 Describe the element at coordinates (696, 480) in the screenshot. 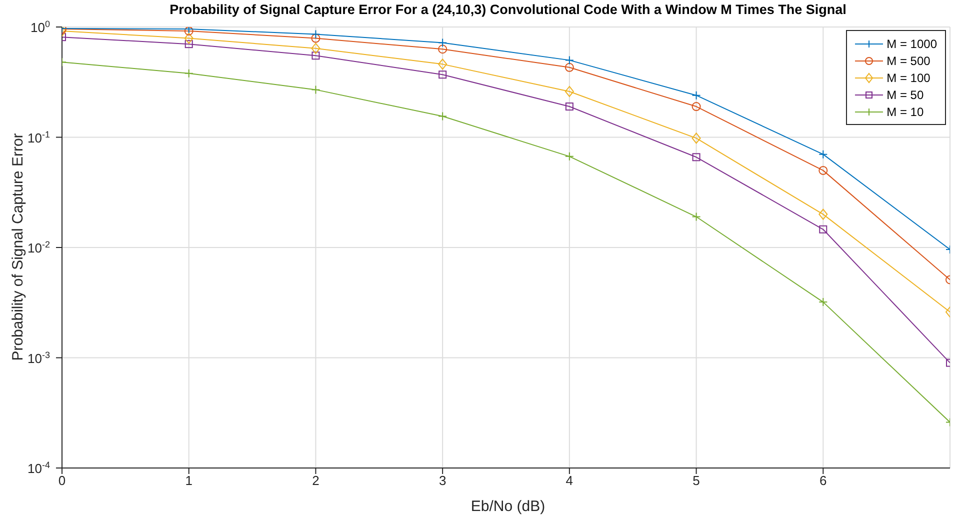

I see `x-tick-label: 5` at that location.